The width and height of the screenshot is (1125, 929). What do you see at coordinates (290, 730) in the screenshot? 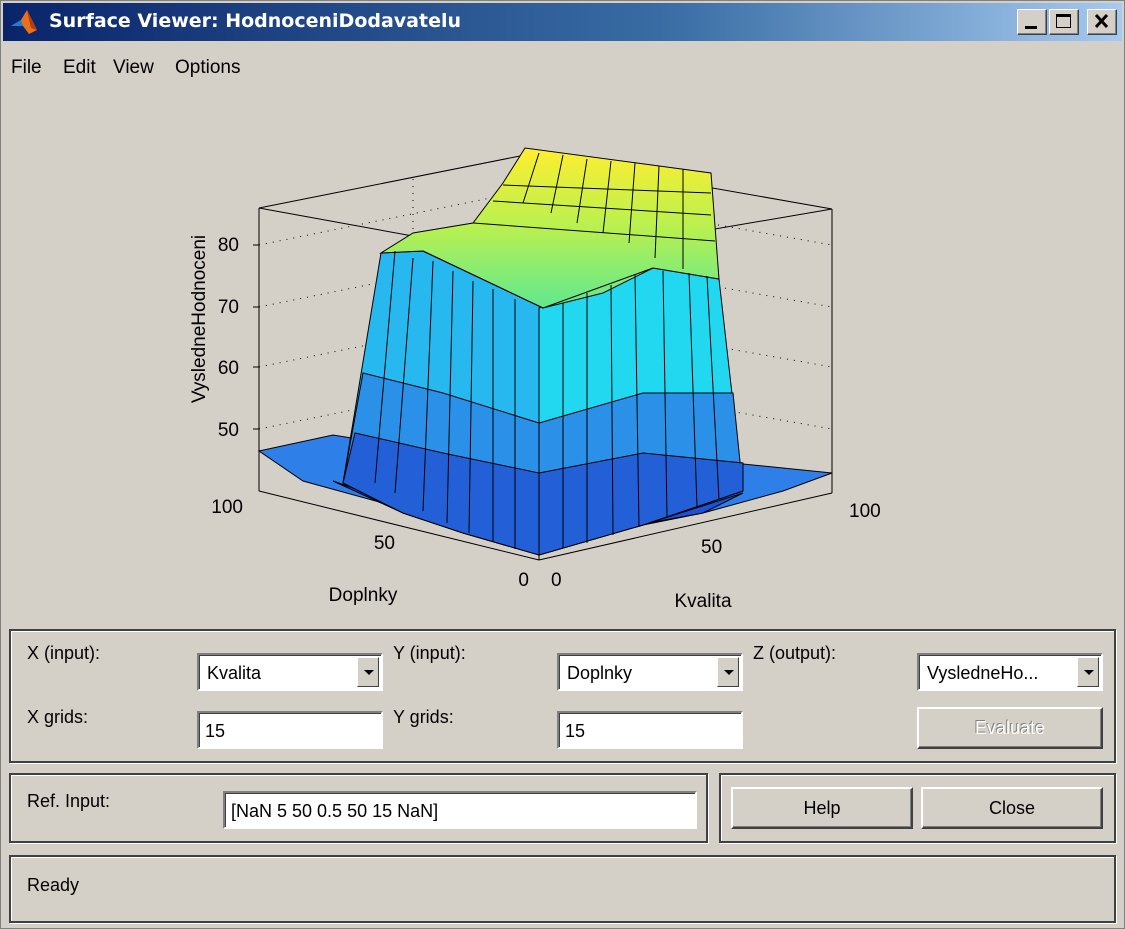
I see `x-grids-field: 15` at bounding box center [290, 730].